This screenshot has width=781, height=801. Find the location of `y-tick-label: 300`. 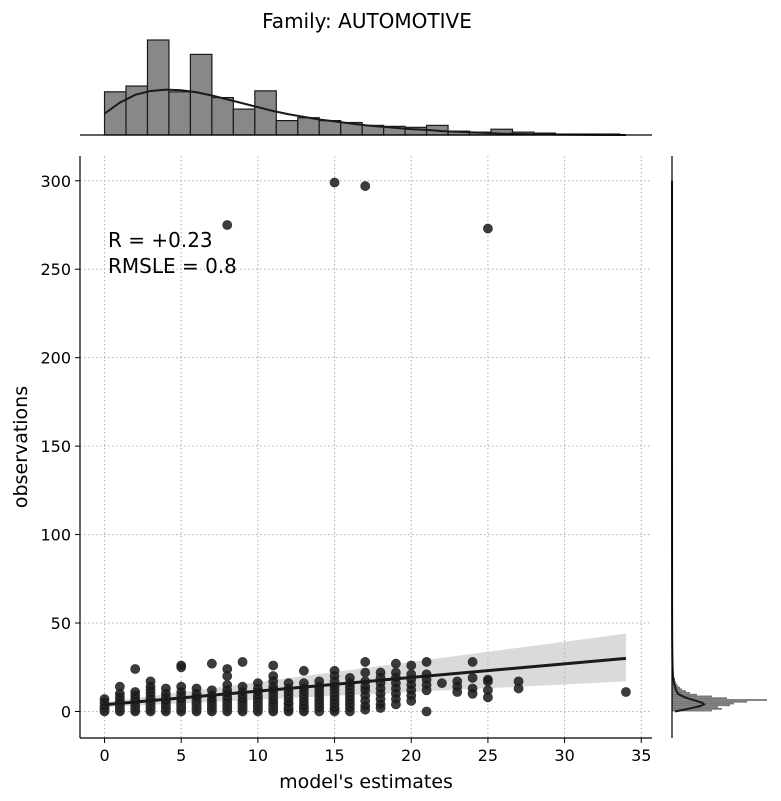

y-tick-label: 300 is located at coordinates (55, 181).